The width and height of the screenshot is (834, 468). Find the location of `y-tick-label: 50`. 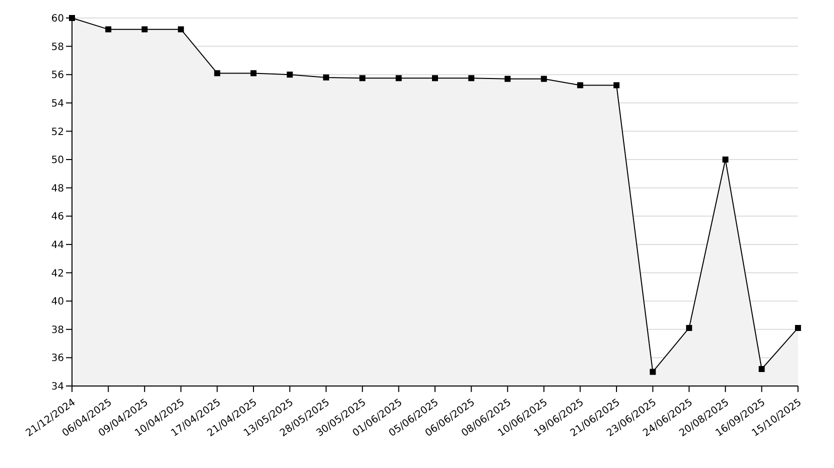

y-tick-label: 50 is located at coordinates (57, 160).